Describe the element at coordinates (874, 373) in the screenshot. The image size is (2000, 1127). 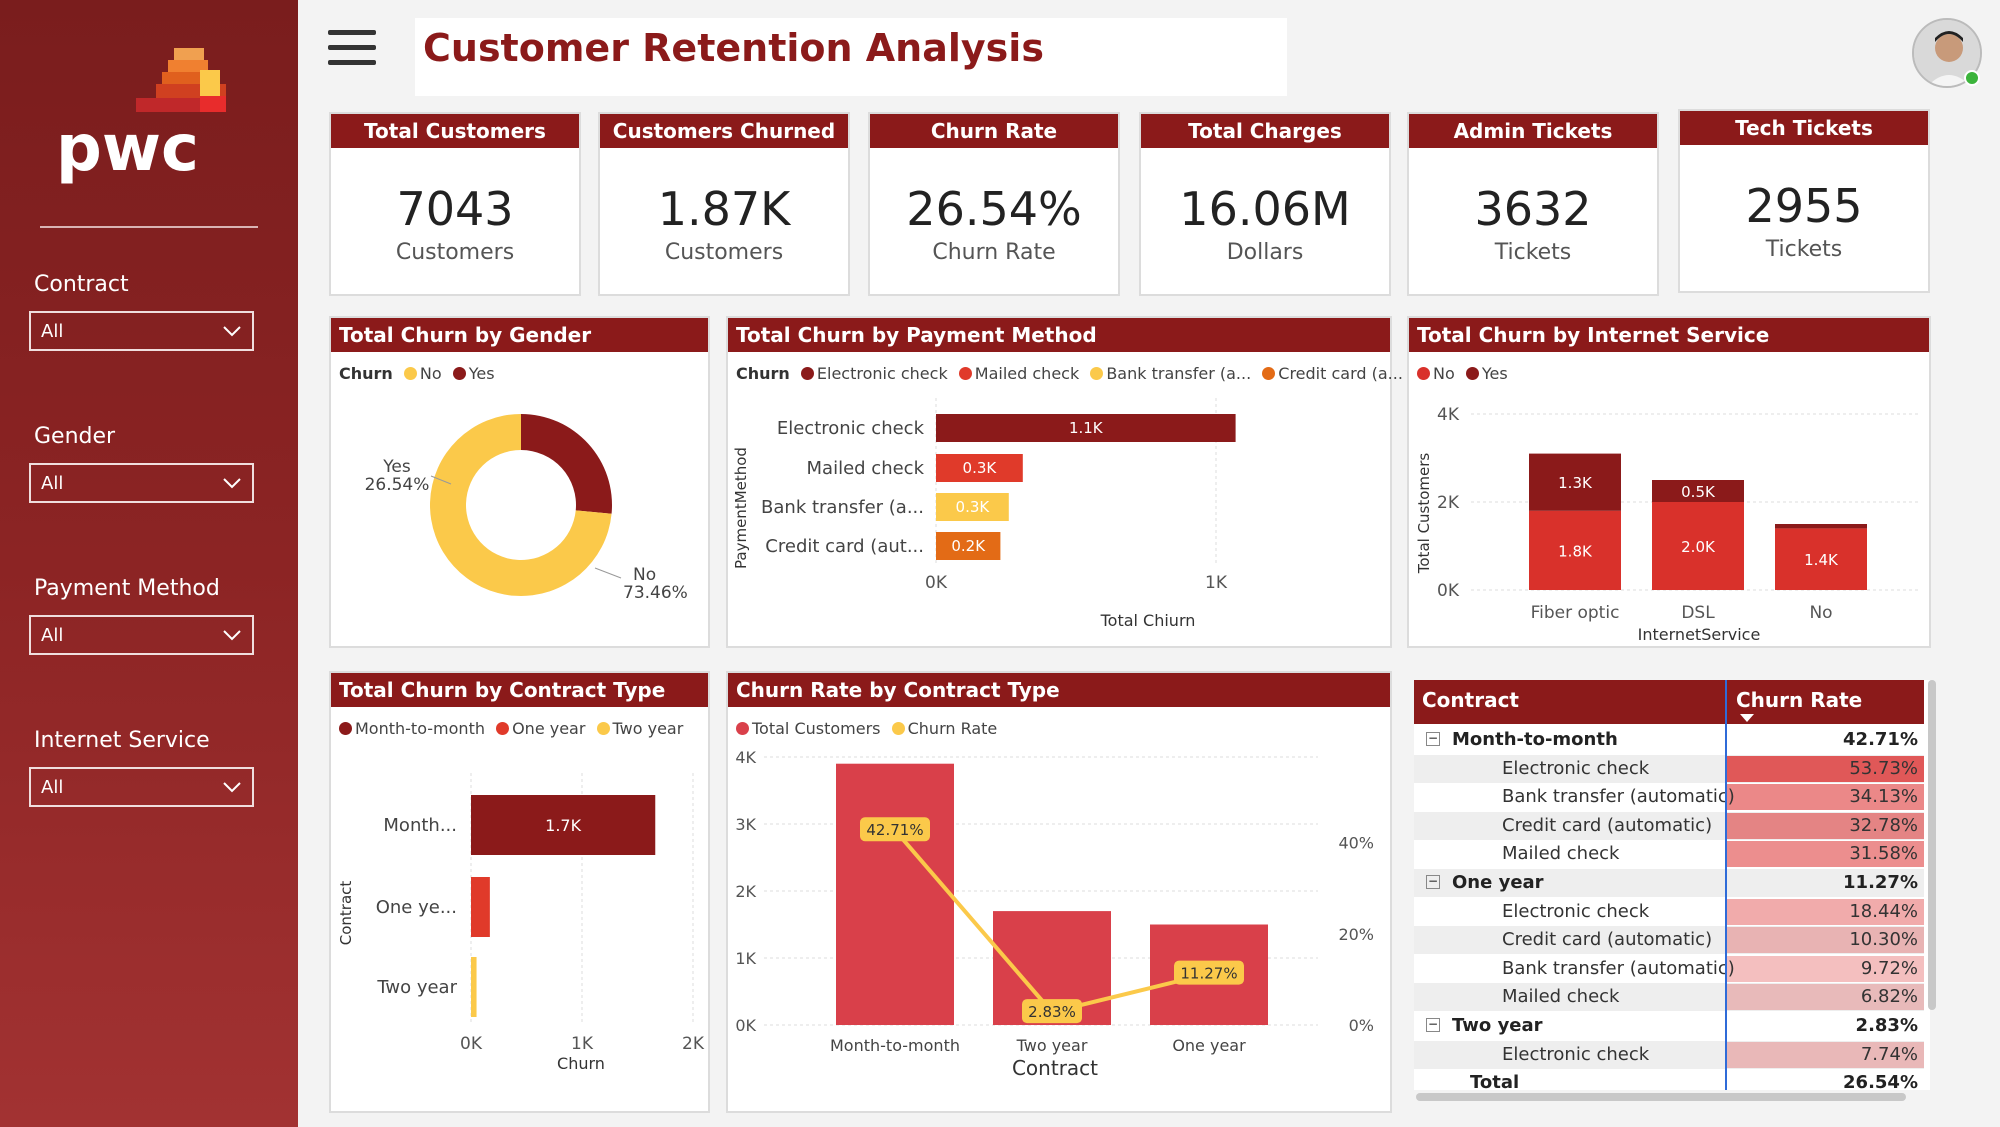
I see `legend-item-electronic-check: Electronic check` at that location.